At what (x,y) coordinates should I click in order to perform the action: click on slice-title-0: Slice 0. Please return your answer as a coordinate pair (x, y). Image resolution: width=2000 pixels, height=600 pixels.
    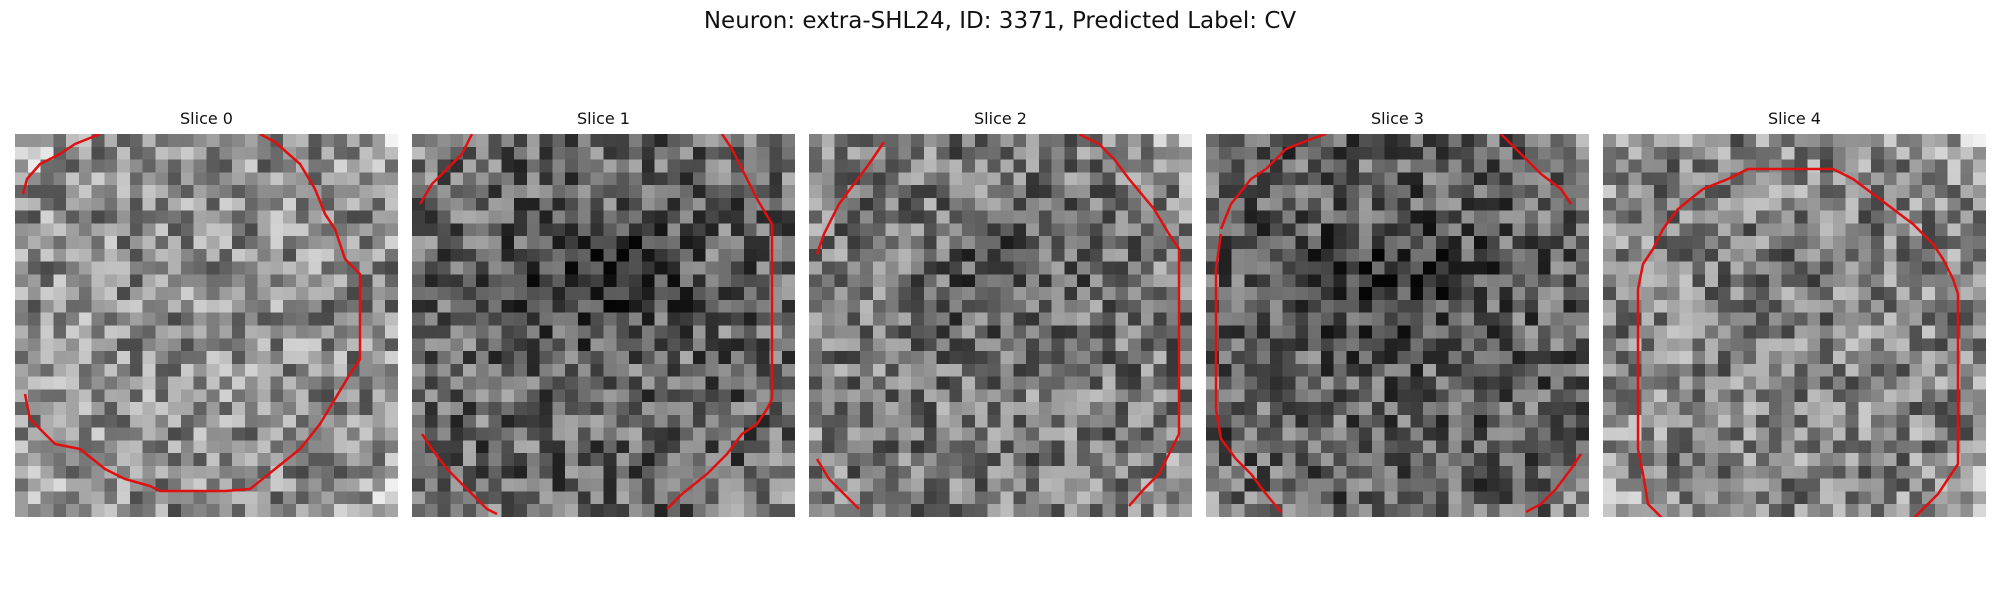
    Looking at the image, I should click on (206, 118).